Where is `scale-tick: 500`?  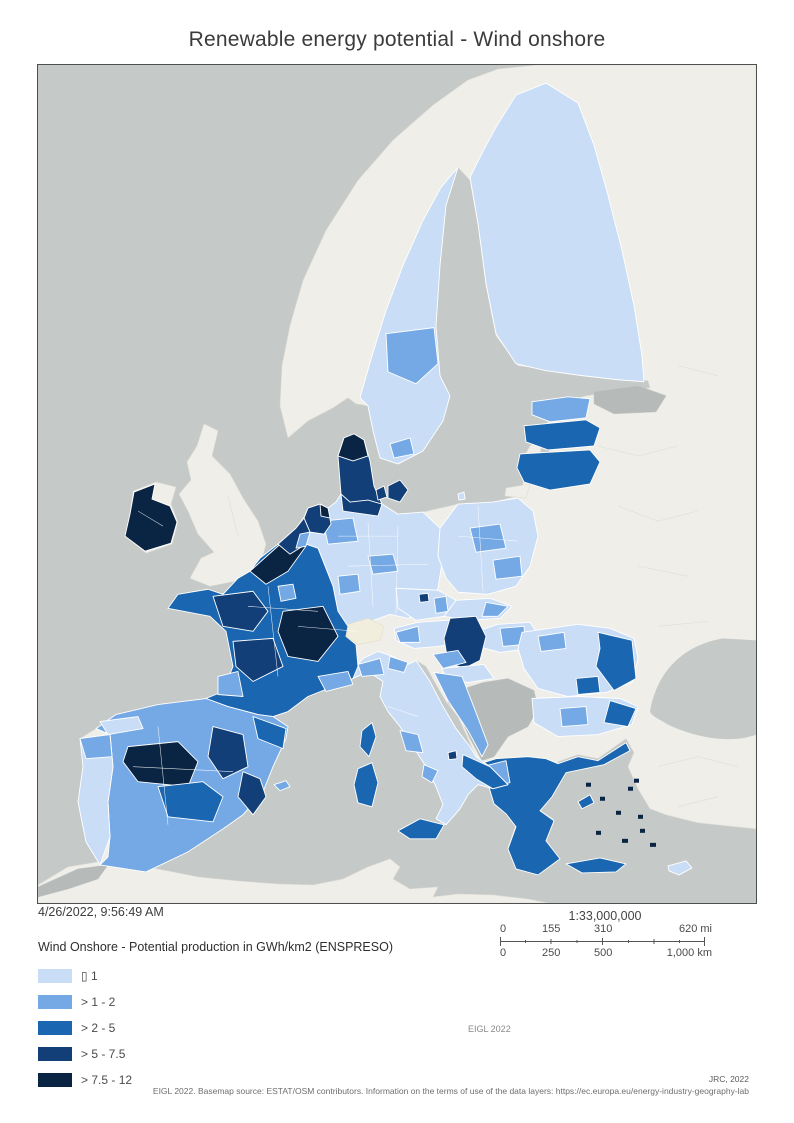
scale-tick: 500 is located at coordinates (603, 953).